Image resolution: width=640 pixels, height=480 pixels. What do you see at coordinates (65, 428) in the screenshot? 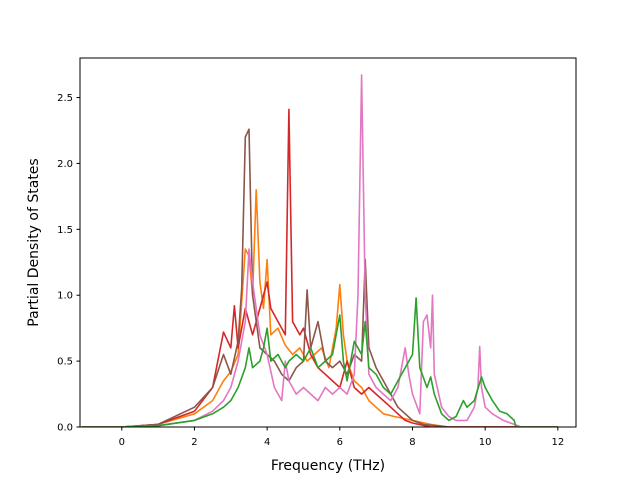
I see `y-tick-label: 0.0` at bounding box center [65, 428].